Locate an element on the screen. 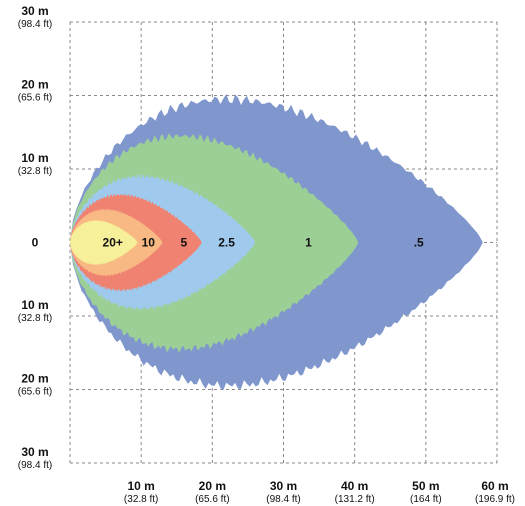 This screenshot has width=525, height=506. x-tick-sublabel: (65.6 ft) is located at coordinates (212, 499).